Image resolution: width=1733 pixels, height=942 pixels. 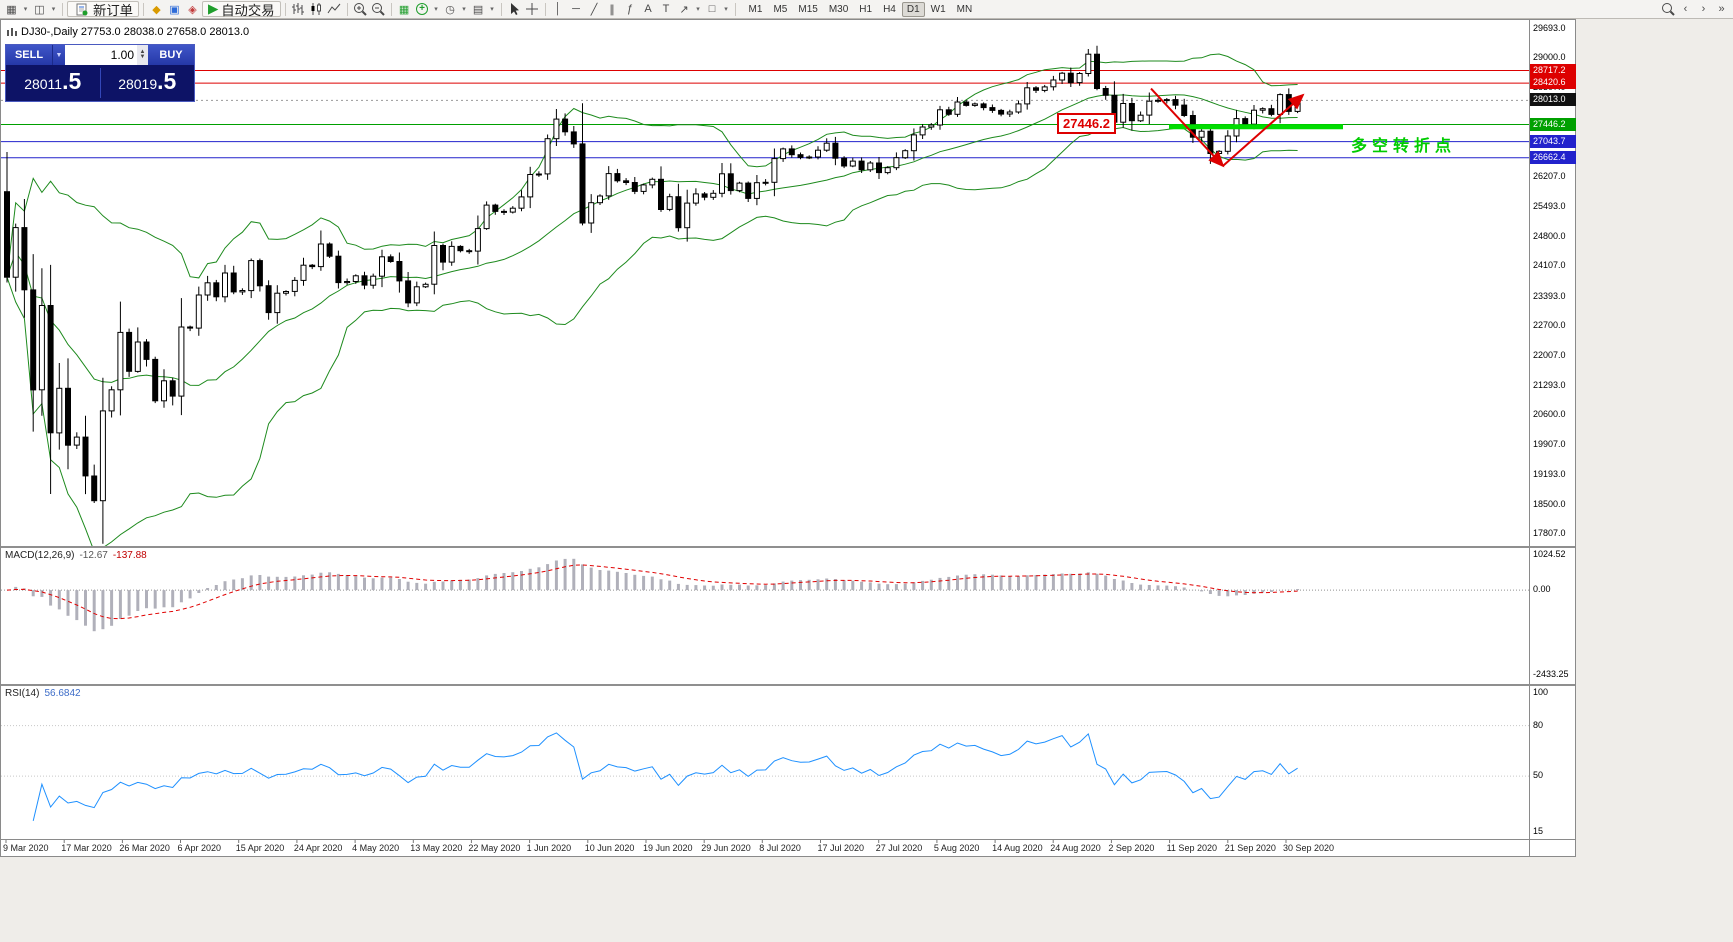 What do you see at coordinates (192, 9) in the screenshot?
I see `signals-icon: ◈` at bounding box center [192, 9].